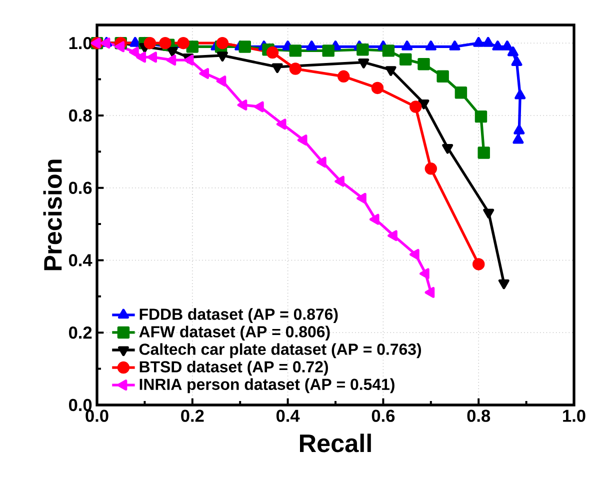 This screenshot has width=612, height=477. What do you see at coordinates (80, 332) in the screenshot?
I see `y-tick-label: 0.2` at bounding box center [80, 332].